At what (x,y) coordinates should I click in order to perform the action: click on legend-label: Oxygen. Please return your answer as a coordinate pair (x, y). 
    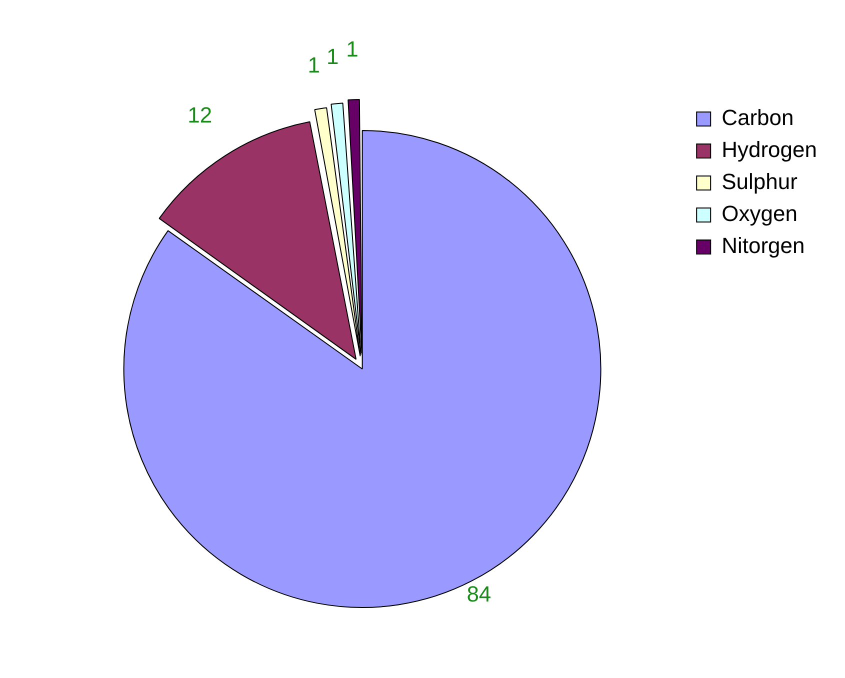
    Looking at the image, I should click on (760, 213).